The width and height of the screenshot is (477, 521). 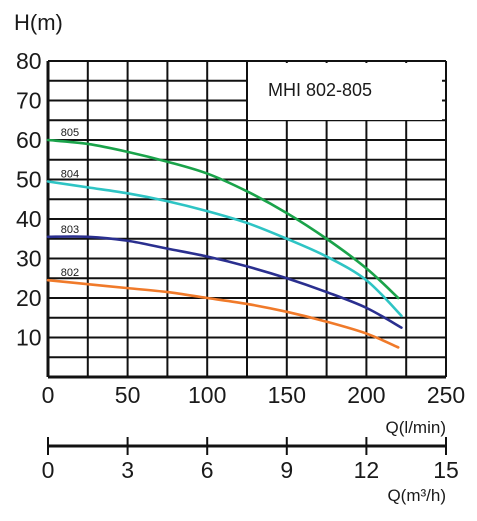 I want to click on x-tick-label: 150, so click(x=287, y=395).